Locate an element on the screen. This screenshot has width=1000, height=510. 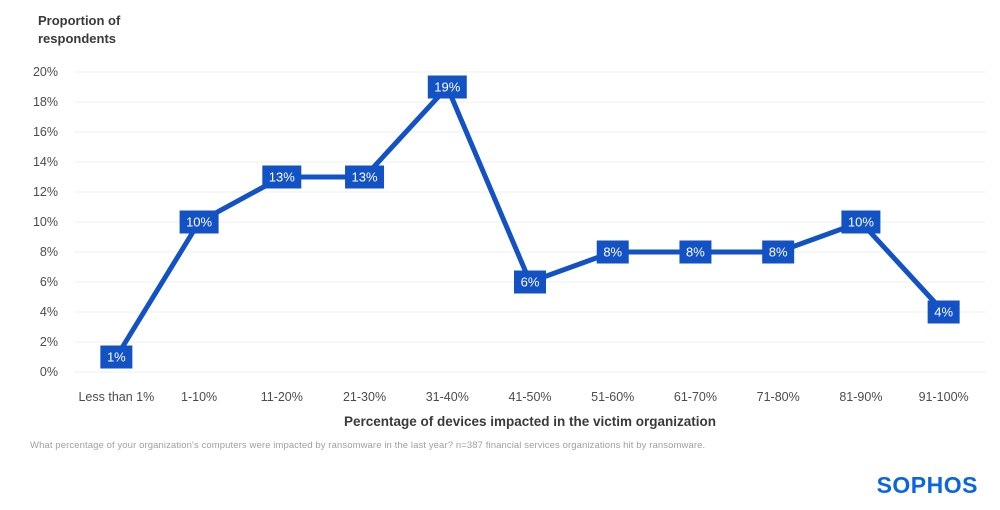
y-tick-label: 2% is located at coordinates (49, 342).